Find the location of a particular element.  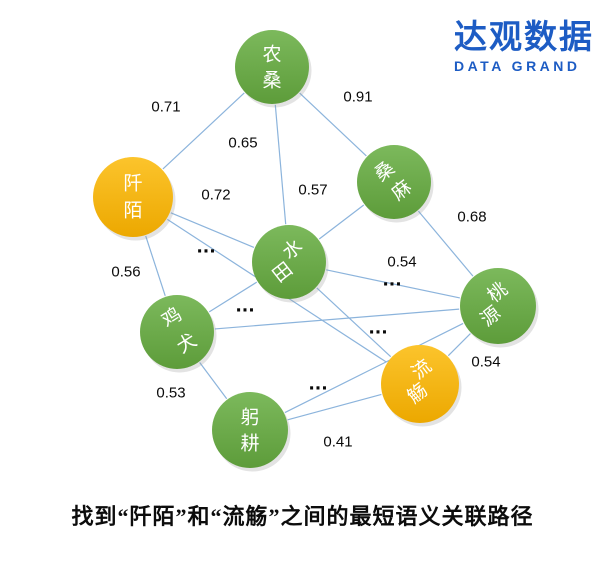

edge-nongsang-shuitian is located at coordinates (280, 164).